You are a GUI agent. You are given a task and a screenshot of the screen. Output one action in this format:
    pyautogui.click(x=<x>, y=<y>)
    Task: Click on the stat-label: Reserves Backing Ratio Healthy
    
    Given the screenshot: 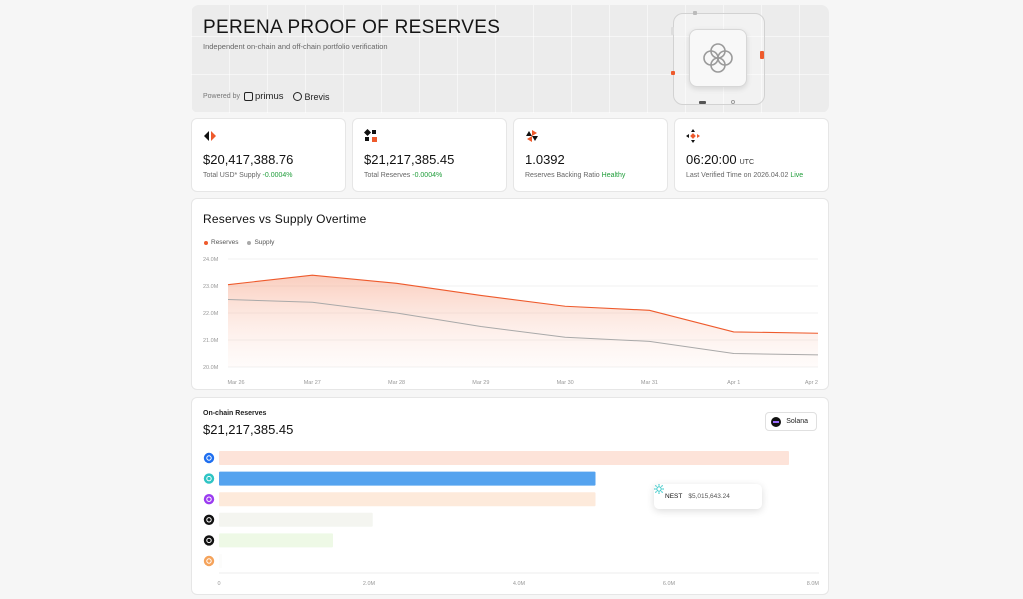 What is the action you would take?
    pyautogui.click(x=575, y=175)
    